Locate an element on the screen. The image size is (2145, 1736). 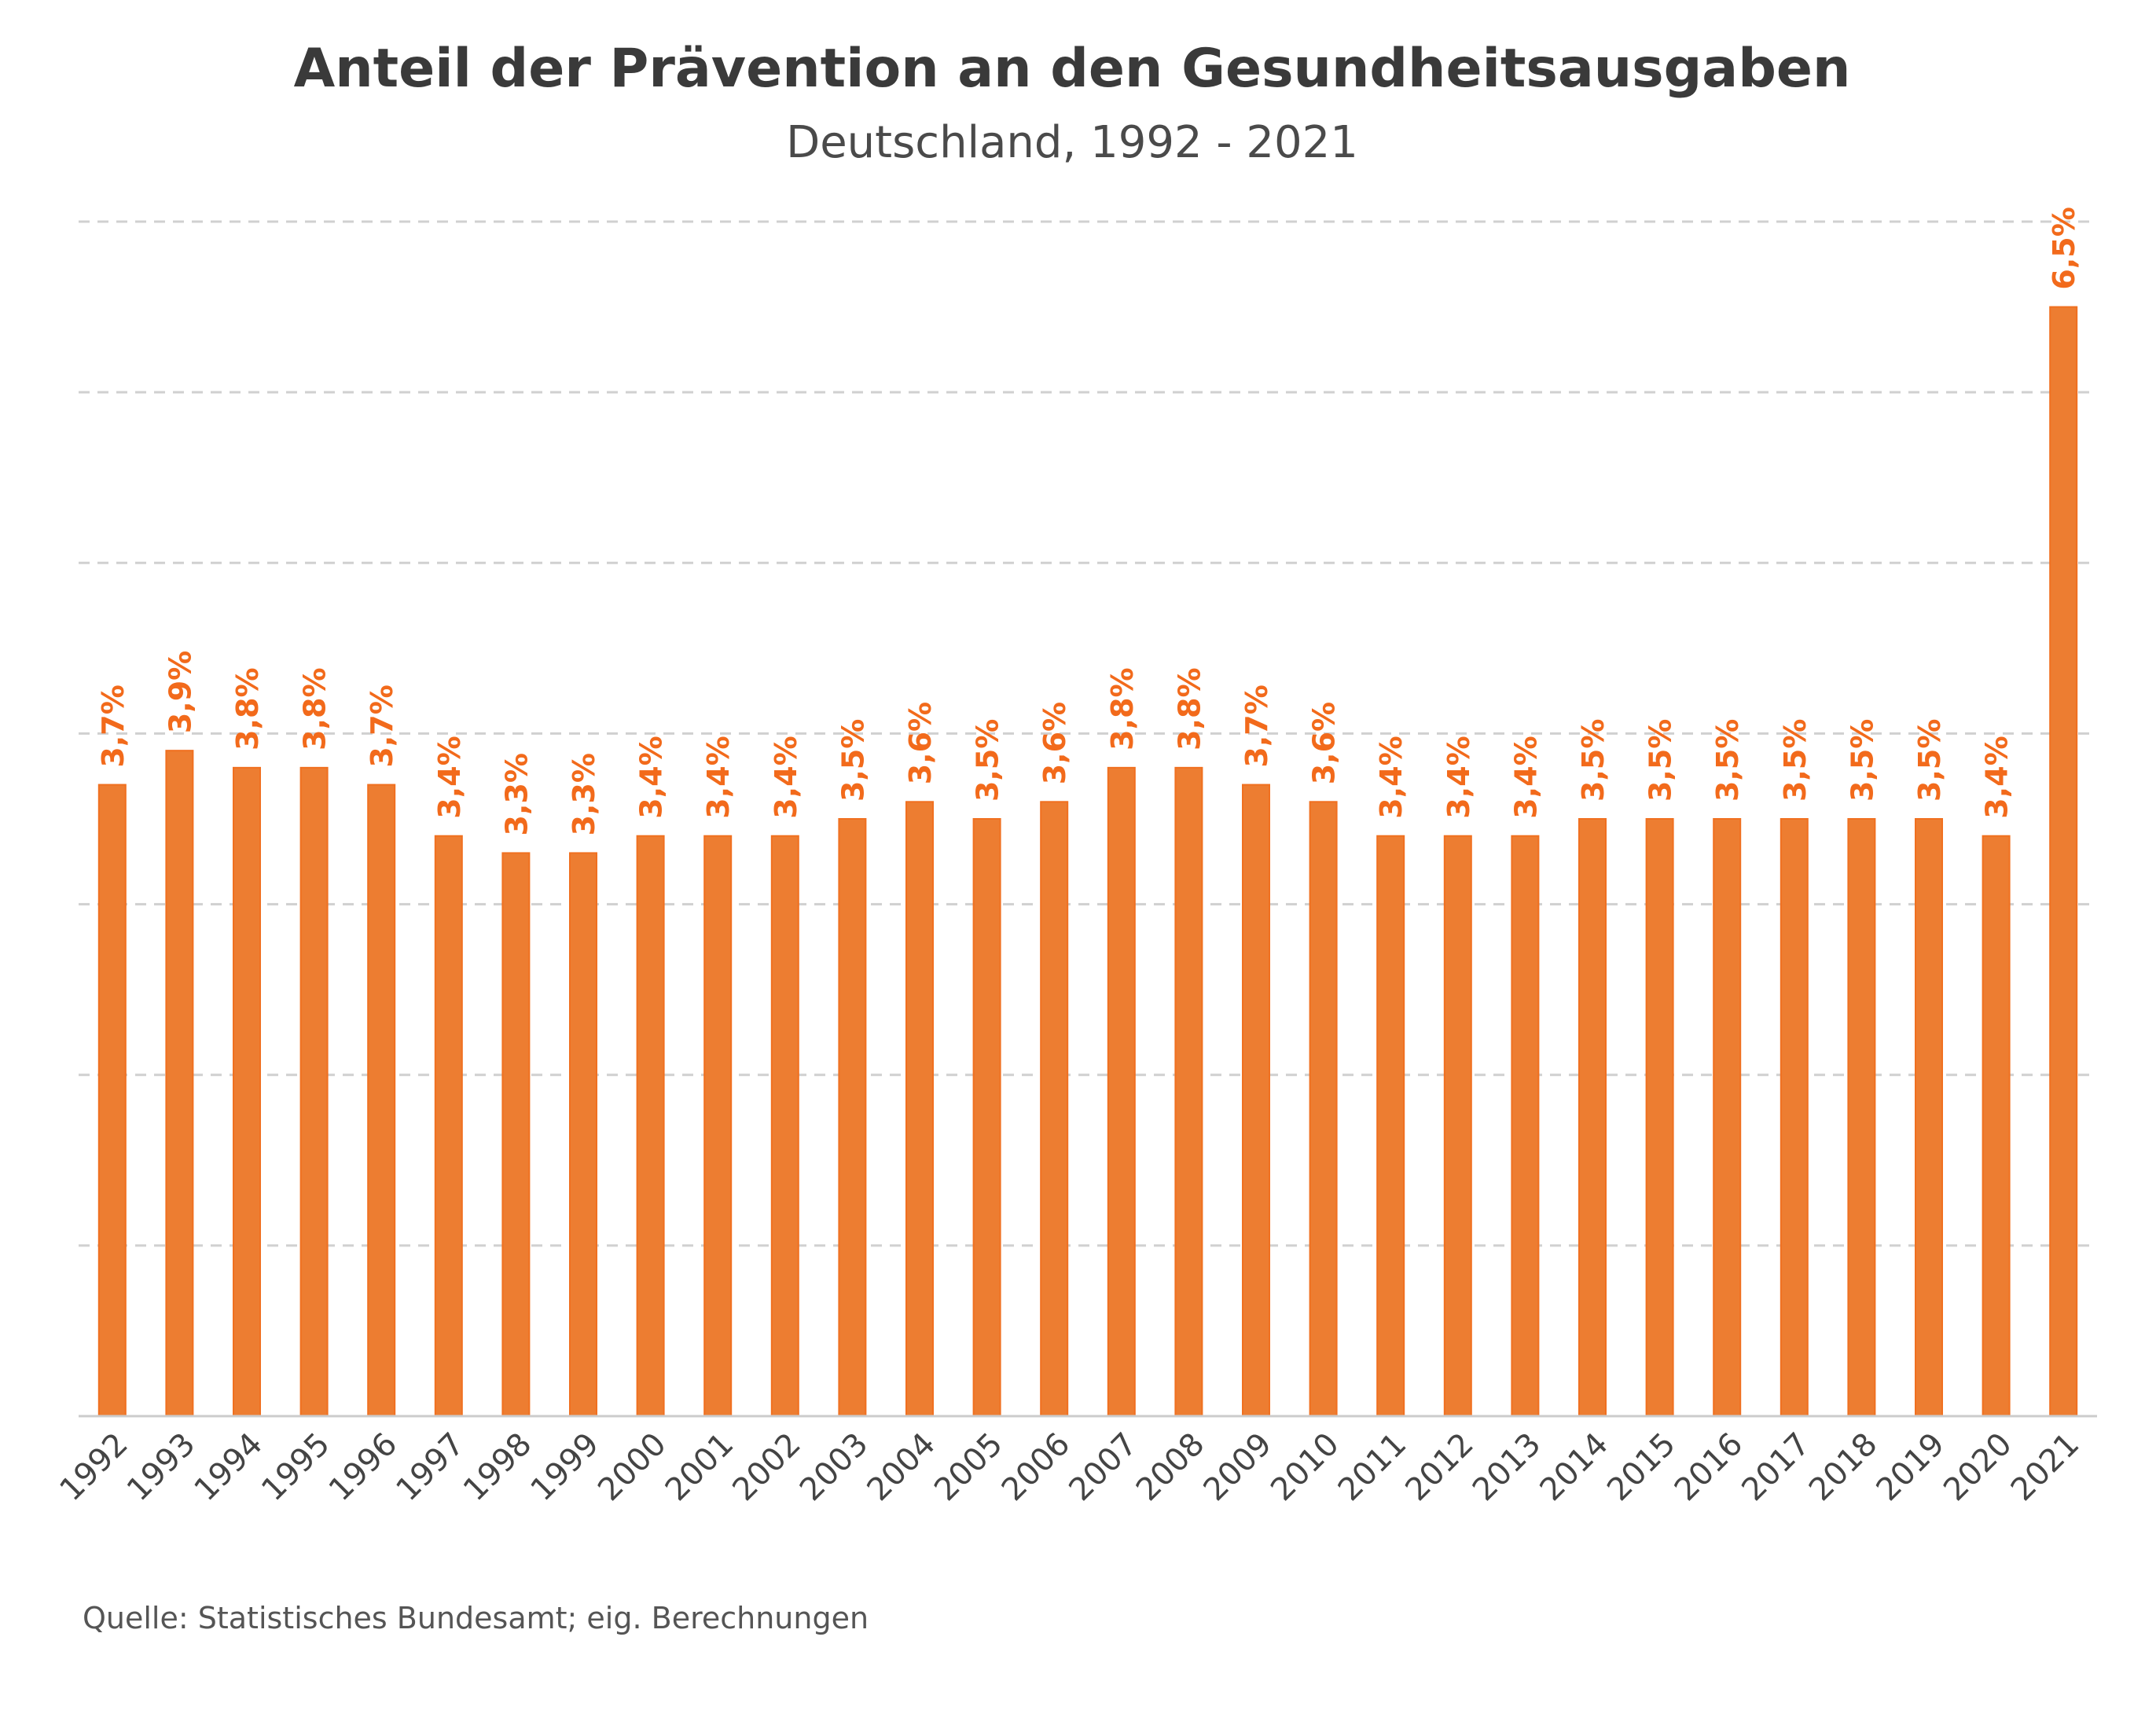
data-label-1998: 3,3% is located at coordinates (516, 794).